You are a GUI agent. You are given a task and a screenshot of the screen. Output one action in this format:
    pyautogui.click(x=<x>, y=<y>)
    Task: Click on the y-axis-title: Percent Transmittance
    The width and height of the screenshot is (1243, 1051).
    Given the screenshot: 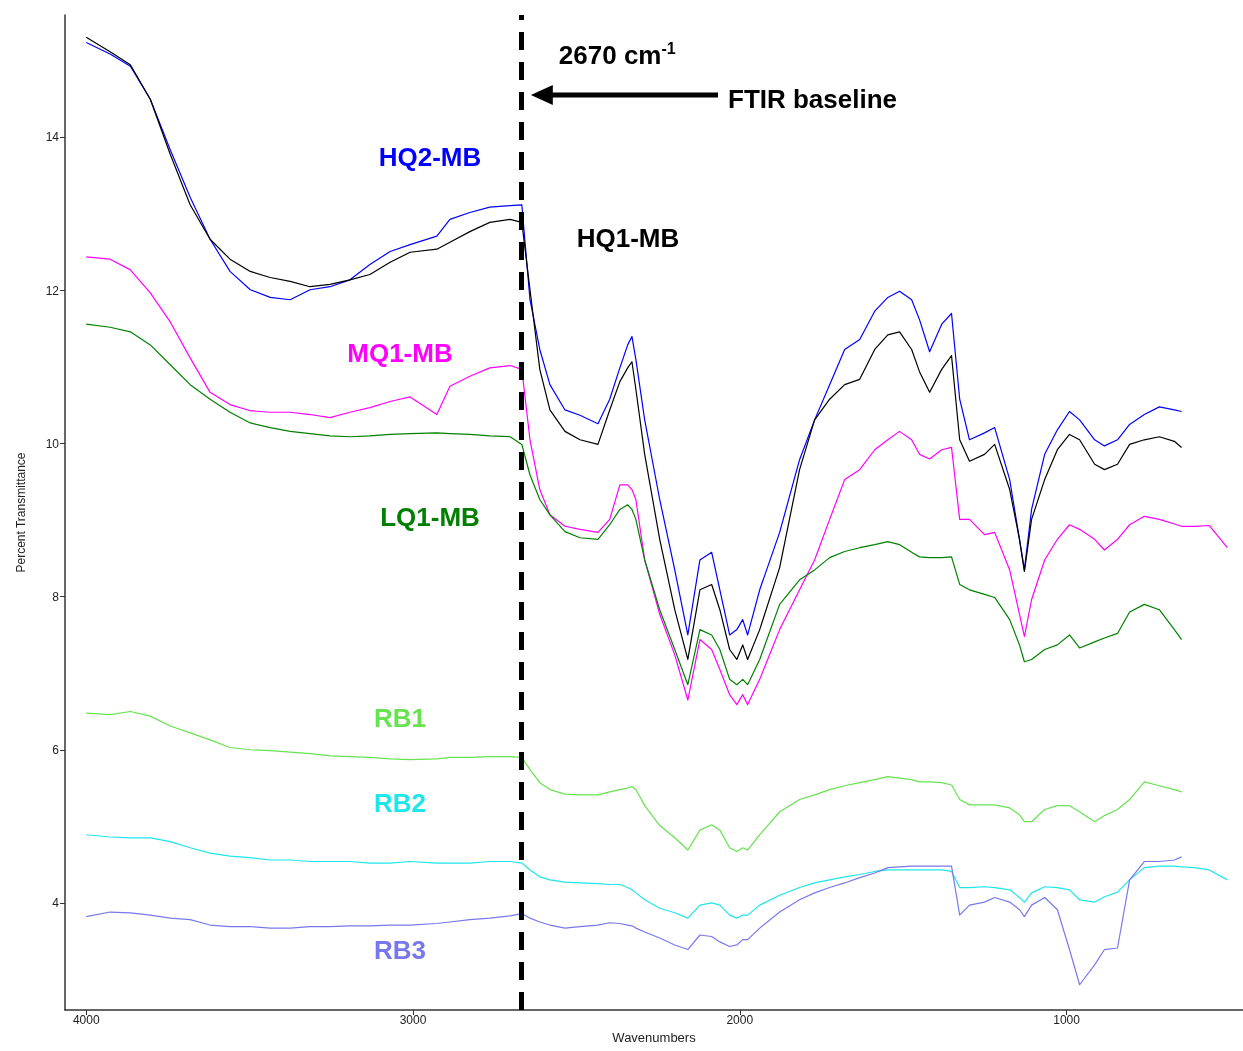 What is the action you would take?
    pyautogui.click(x=21, y=512)
    